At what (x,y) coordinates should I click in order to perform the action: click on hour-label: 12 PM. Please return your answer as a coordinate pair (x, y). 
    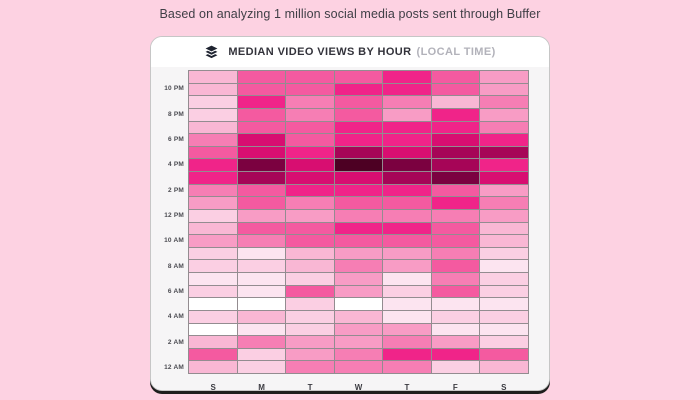
    Looking at the image, I should click on (174, 216).